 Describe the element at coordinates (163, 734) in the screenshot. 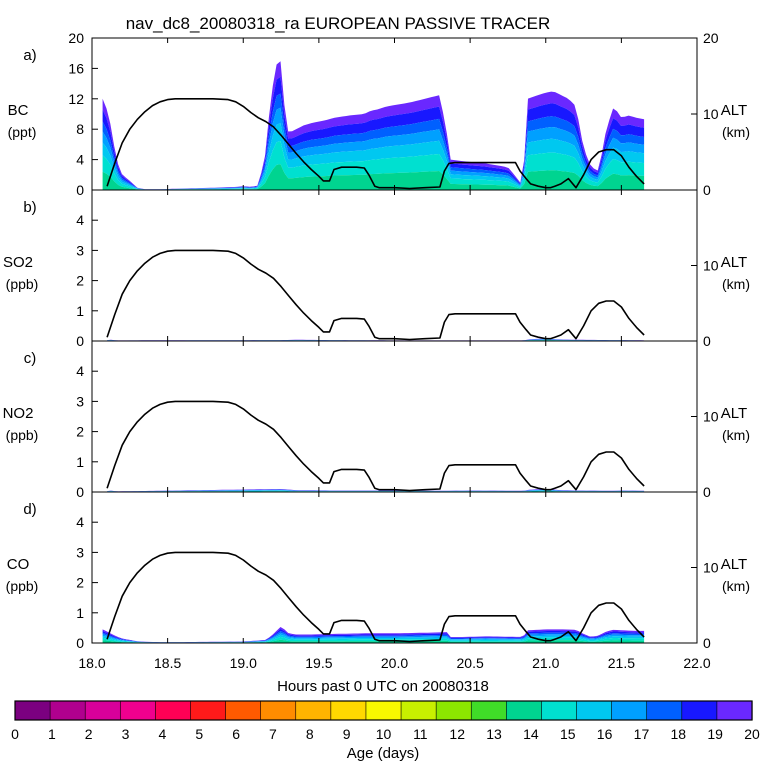

I see `colorbar-tick-label: 4` at that location.